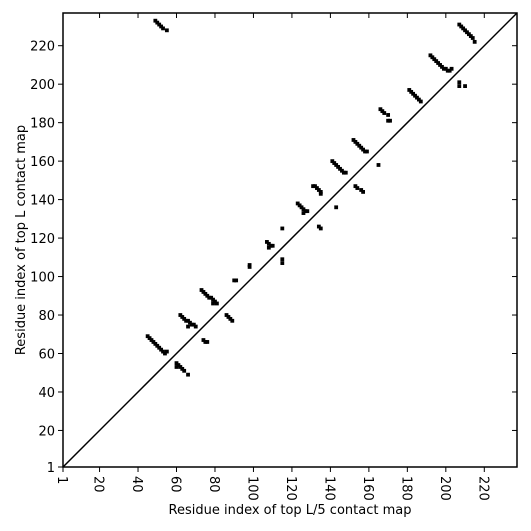 This screenshot has width=531, height=531. I want to click on x-tick-label: 200, so click(444, 488).